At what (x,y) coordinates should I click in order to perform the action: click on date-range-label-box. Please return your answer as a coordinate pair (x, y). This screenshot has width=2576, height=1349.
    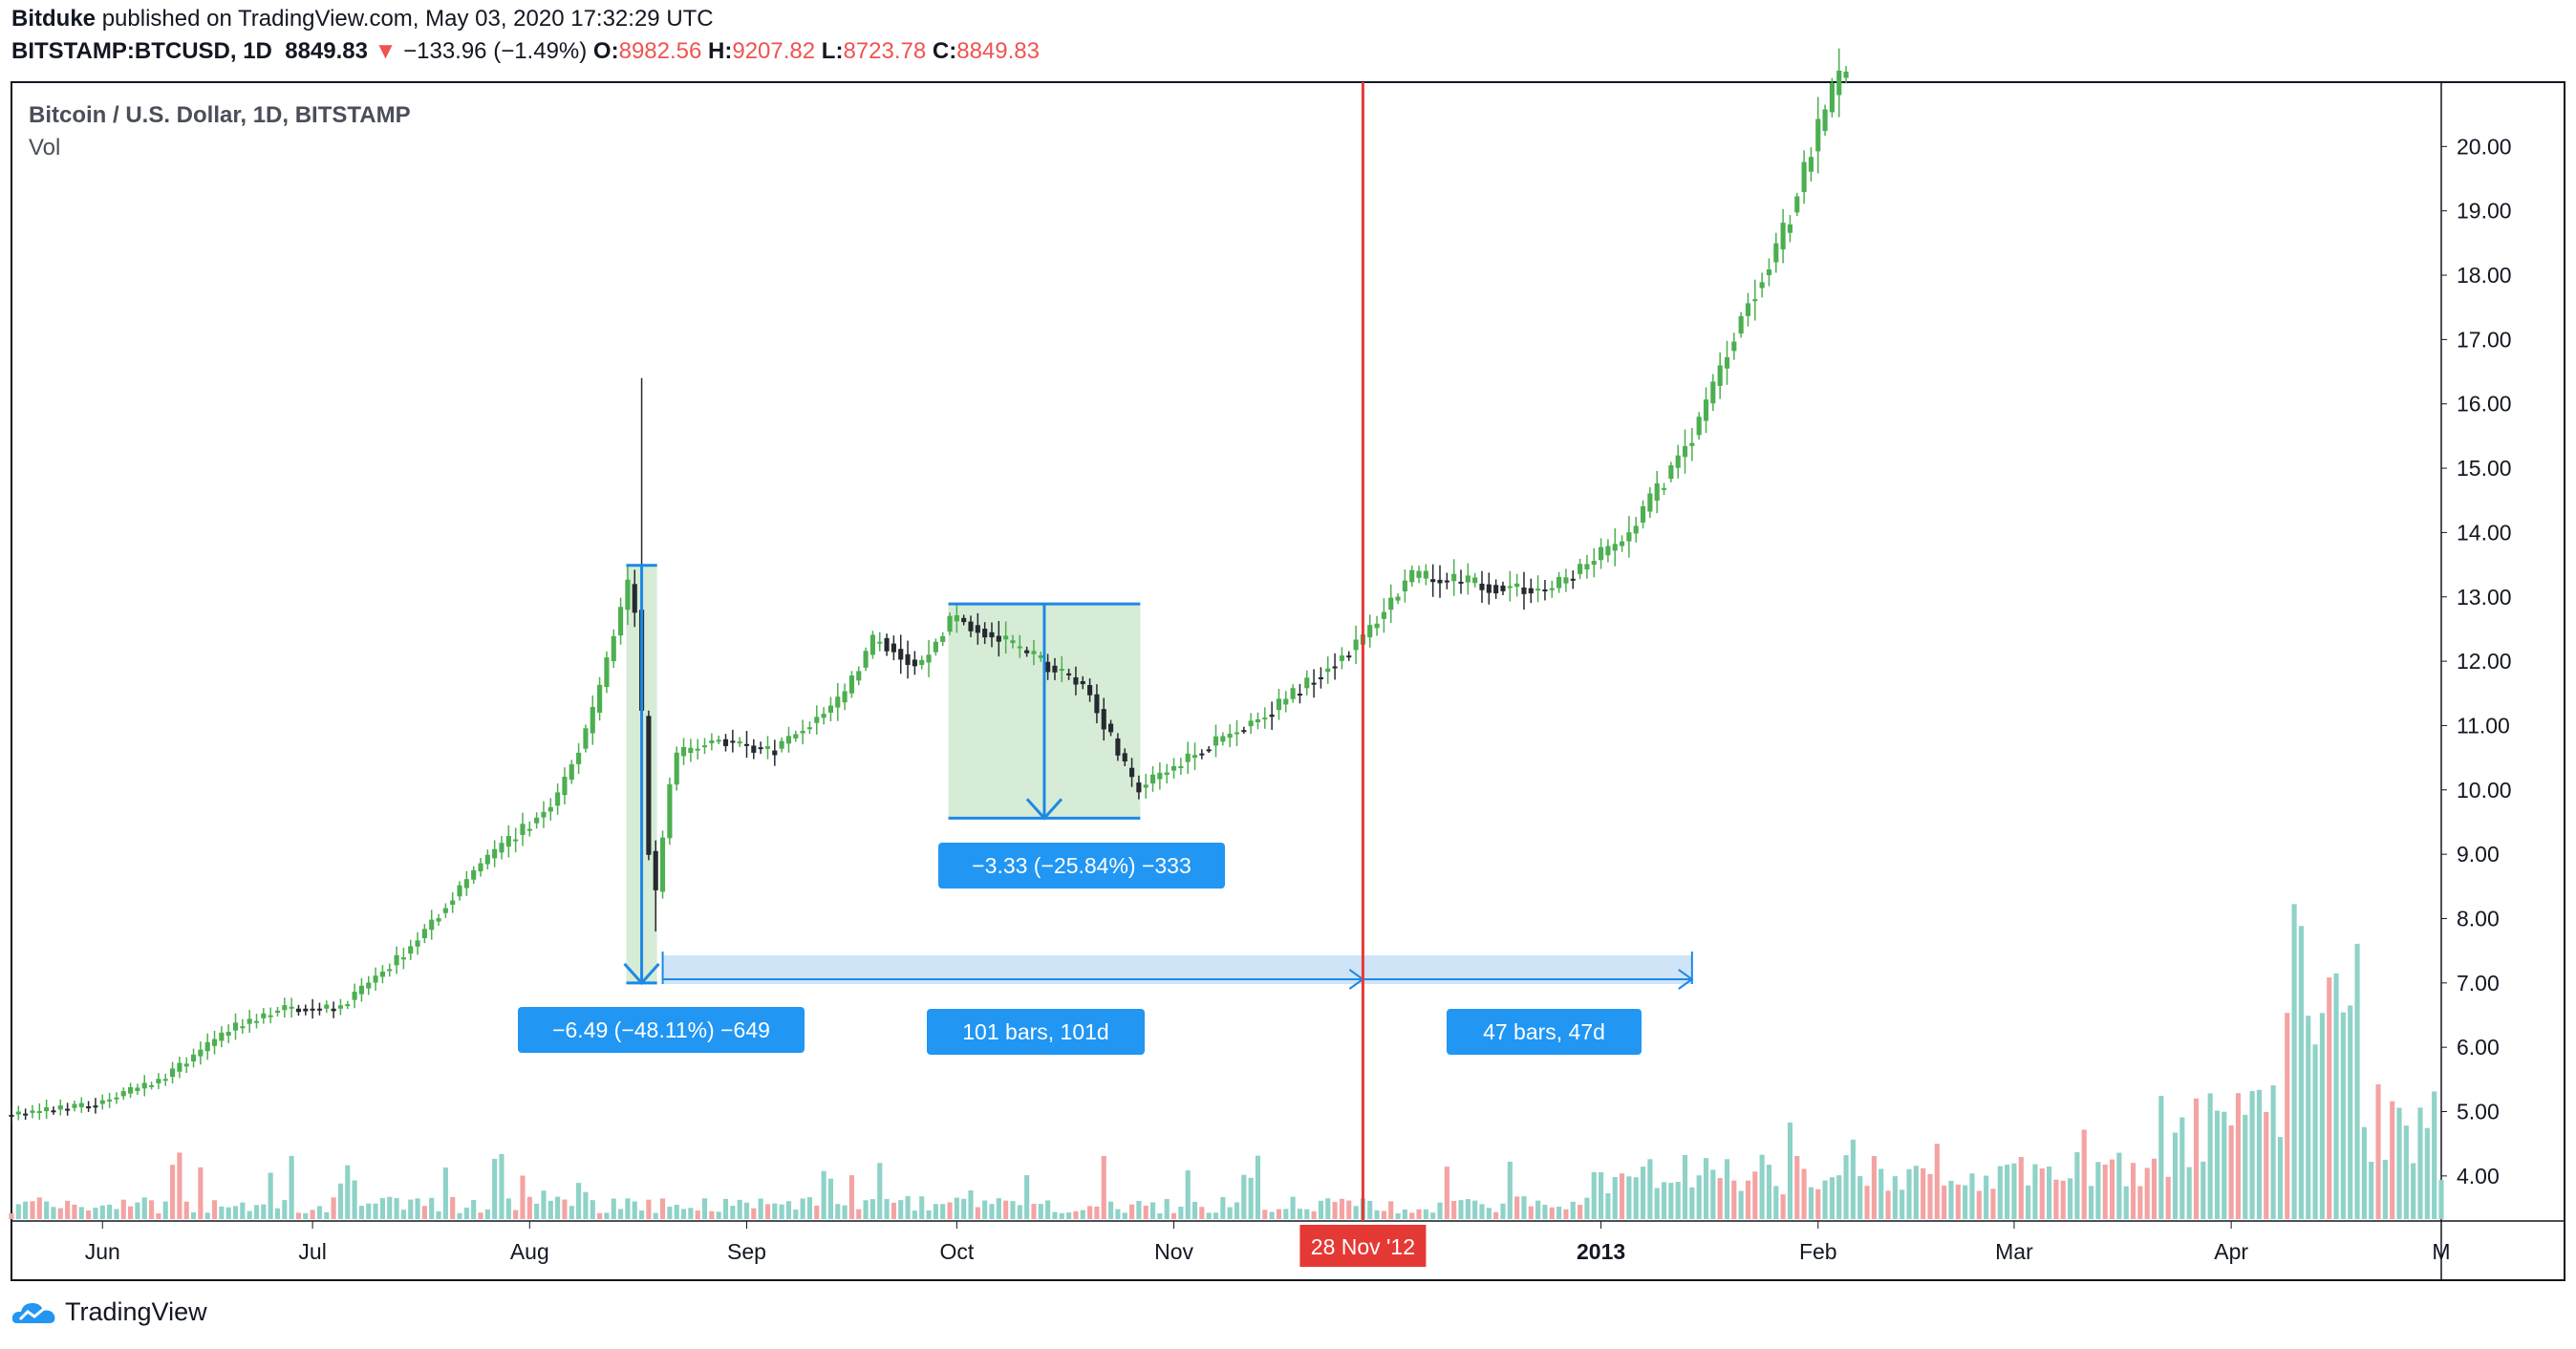
    Looking at the image, I should click on (1544, 1032).